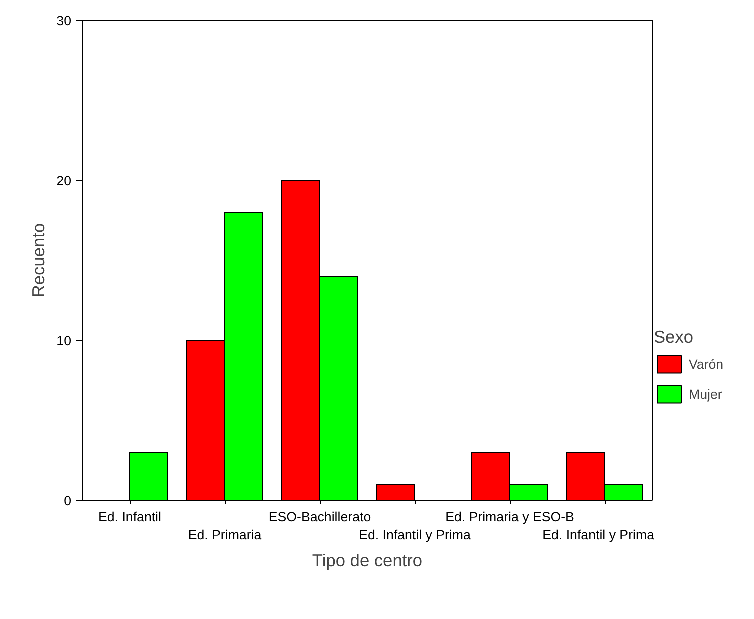 The height and width of the screenshot is (619, 754). I want to click on legend-title: Sexo, so click(674, 337).